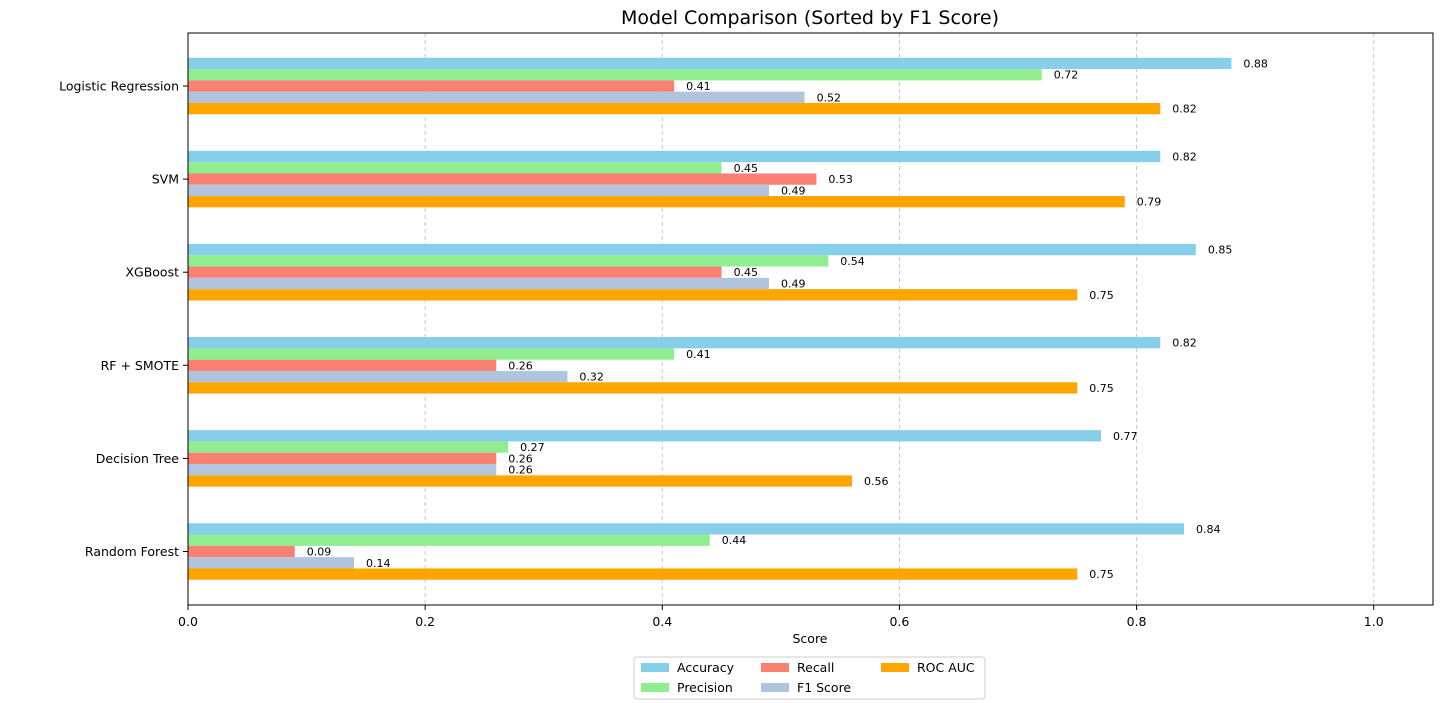 The height and width of the screenshot is (703, 1444). I want to click on y-tick-label: Random Forest, so click(132, 551).